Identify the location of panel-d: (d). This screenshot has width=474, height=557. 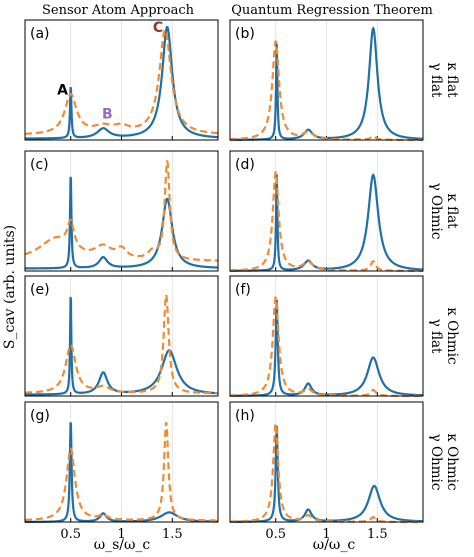
(326, 211).